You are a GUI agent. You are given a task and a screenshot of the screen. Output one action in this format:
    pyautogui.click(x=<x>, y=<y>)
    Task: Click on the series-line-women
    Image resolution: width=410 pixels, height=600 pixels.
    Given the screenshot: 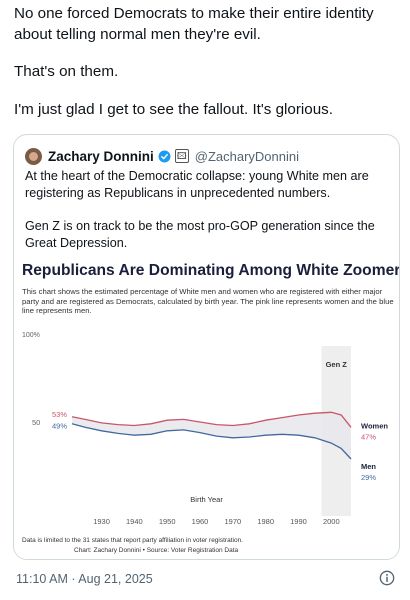 What is the action you would take?
    pyautogui.click(x=211, y=419)
    